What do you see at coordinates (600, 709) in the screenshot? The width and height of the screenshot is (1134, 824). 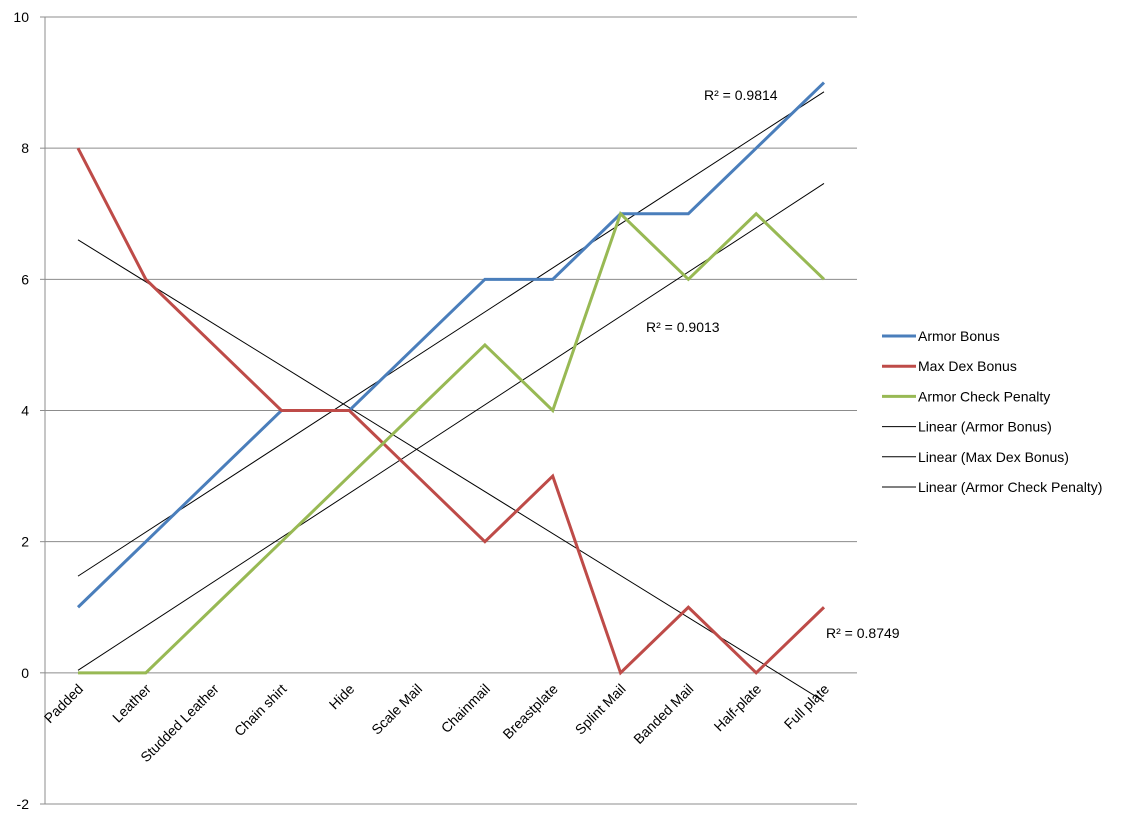 I see `x-tick-label: Splint Mail` at bounding box center [600, 709].